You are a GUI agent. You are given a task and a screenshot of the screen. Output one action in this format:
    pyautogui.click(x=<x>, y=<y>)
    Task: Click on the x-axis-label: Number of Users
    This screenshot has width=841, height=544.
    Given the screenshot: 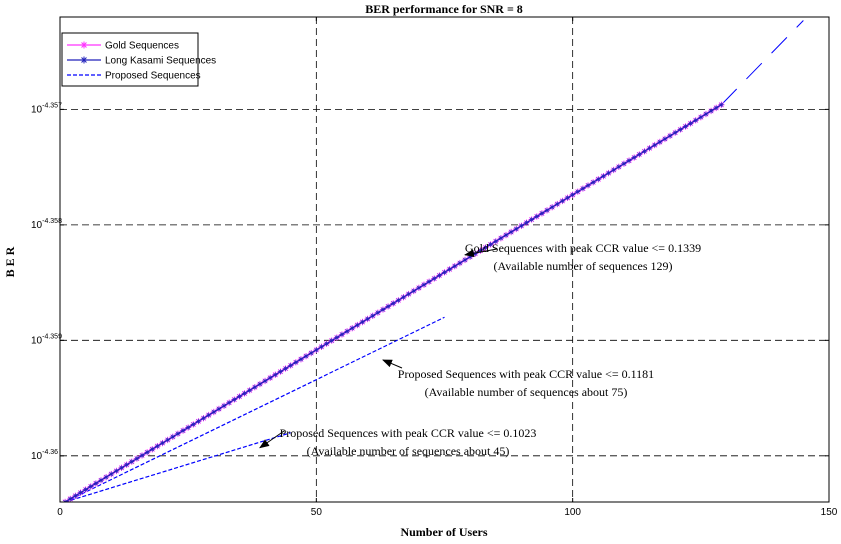 What is the action you would take?
    pyautogui.click(x=443, y=532)
    